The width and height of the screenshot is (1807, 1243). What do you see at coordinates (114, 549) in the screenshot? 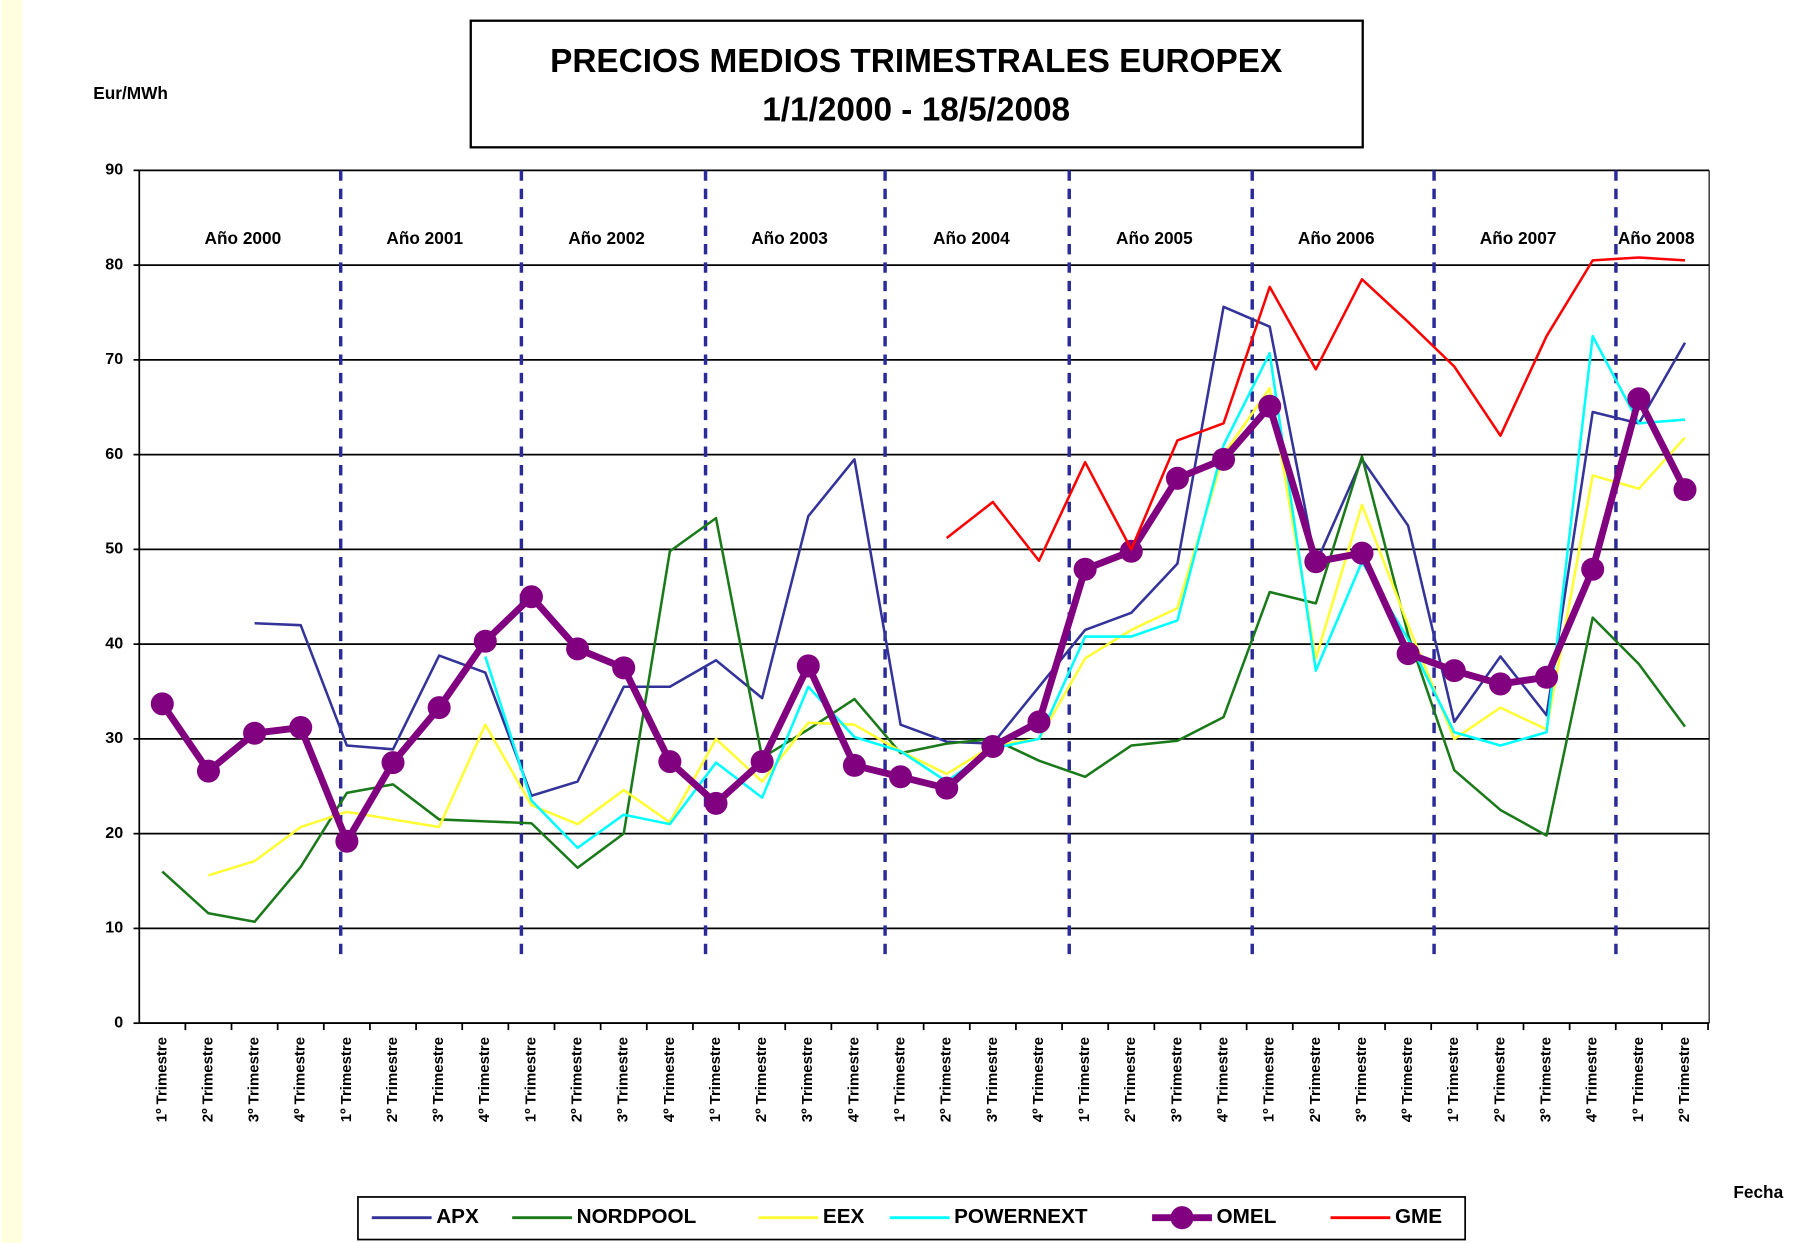
I see `y-tick-label: 50` at bounding box center [114, 549].